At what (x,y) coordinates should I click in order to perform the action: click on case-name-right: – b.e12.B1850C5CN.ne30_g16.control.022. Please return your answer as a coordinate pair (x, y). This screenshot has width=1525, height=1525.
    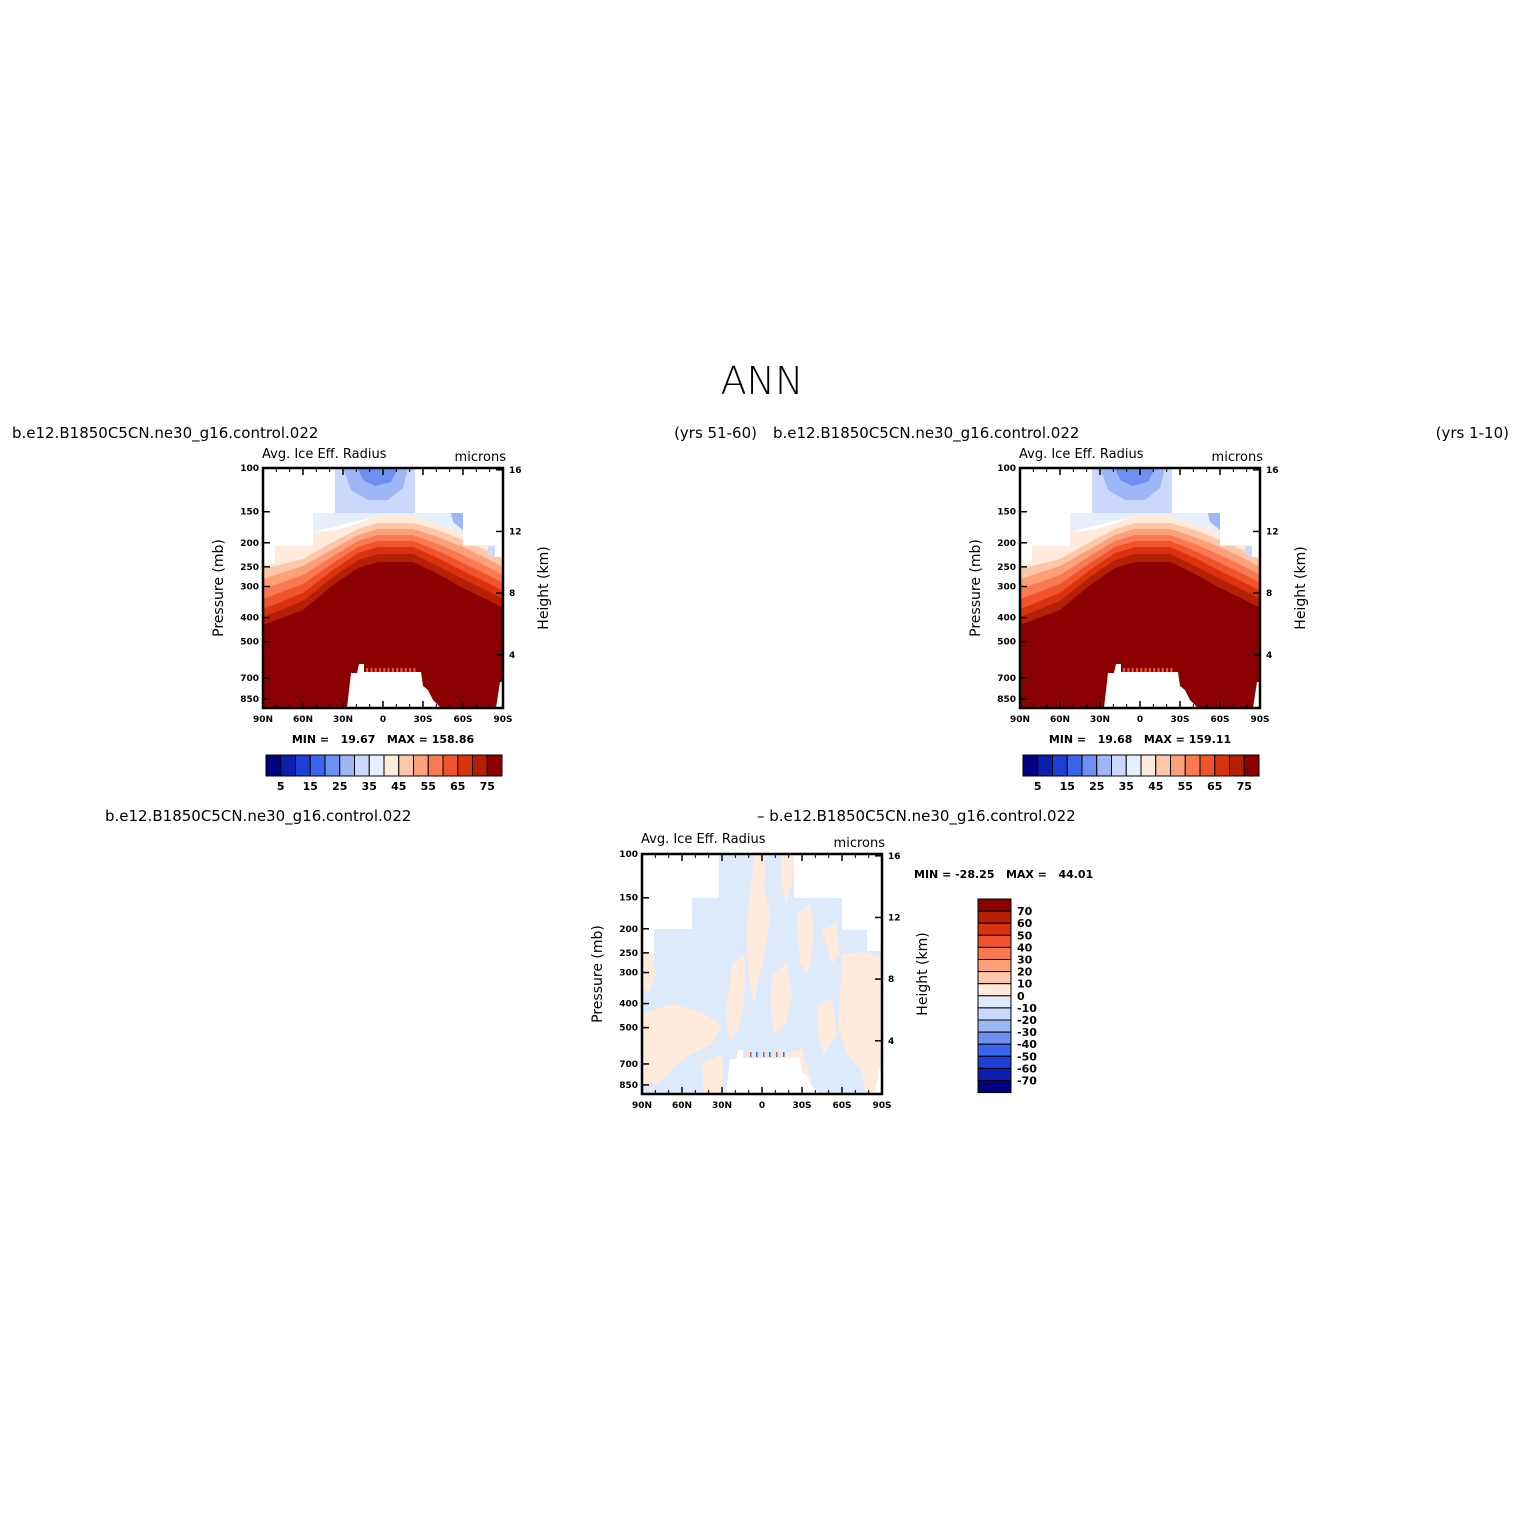
    Looking at the image, I should click on (916, 816).